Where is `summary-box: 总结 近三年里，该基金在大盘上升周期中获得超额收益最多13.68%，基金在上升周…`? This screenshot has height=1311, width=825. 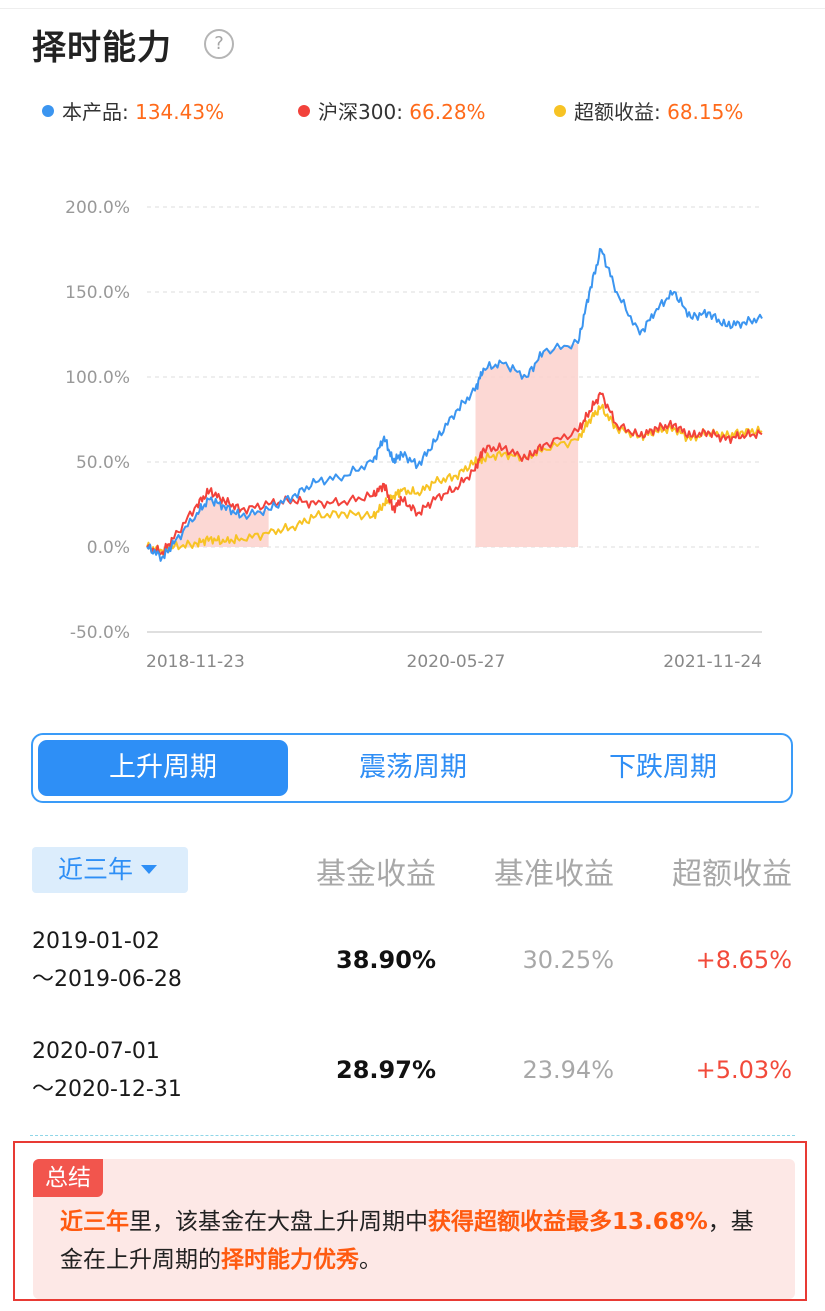 summary-box: 总结 近三年里，该基金在大盘上升周期中获得超额收益最多13.68%，基金在上升周… is located at coordinates (410, 1221).